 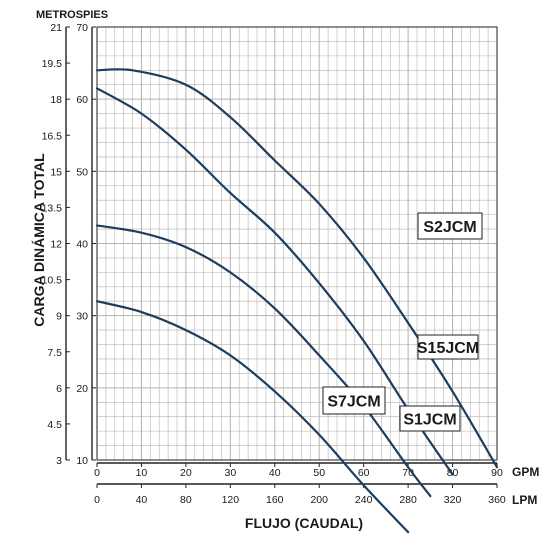 I want to click on tick-label-metros: 10.5, so click(x=52, y=281).